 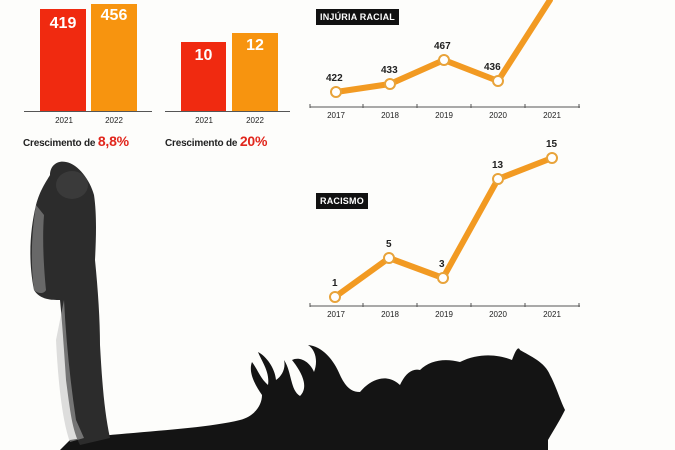 What do you see at coordinates (334, 78) in the screenshot?
I see `data-label: 422` at bounding box center [334, 78].